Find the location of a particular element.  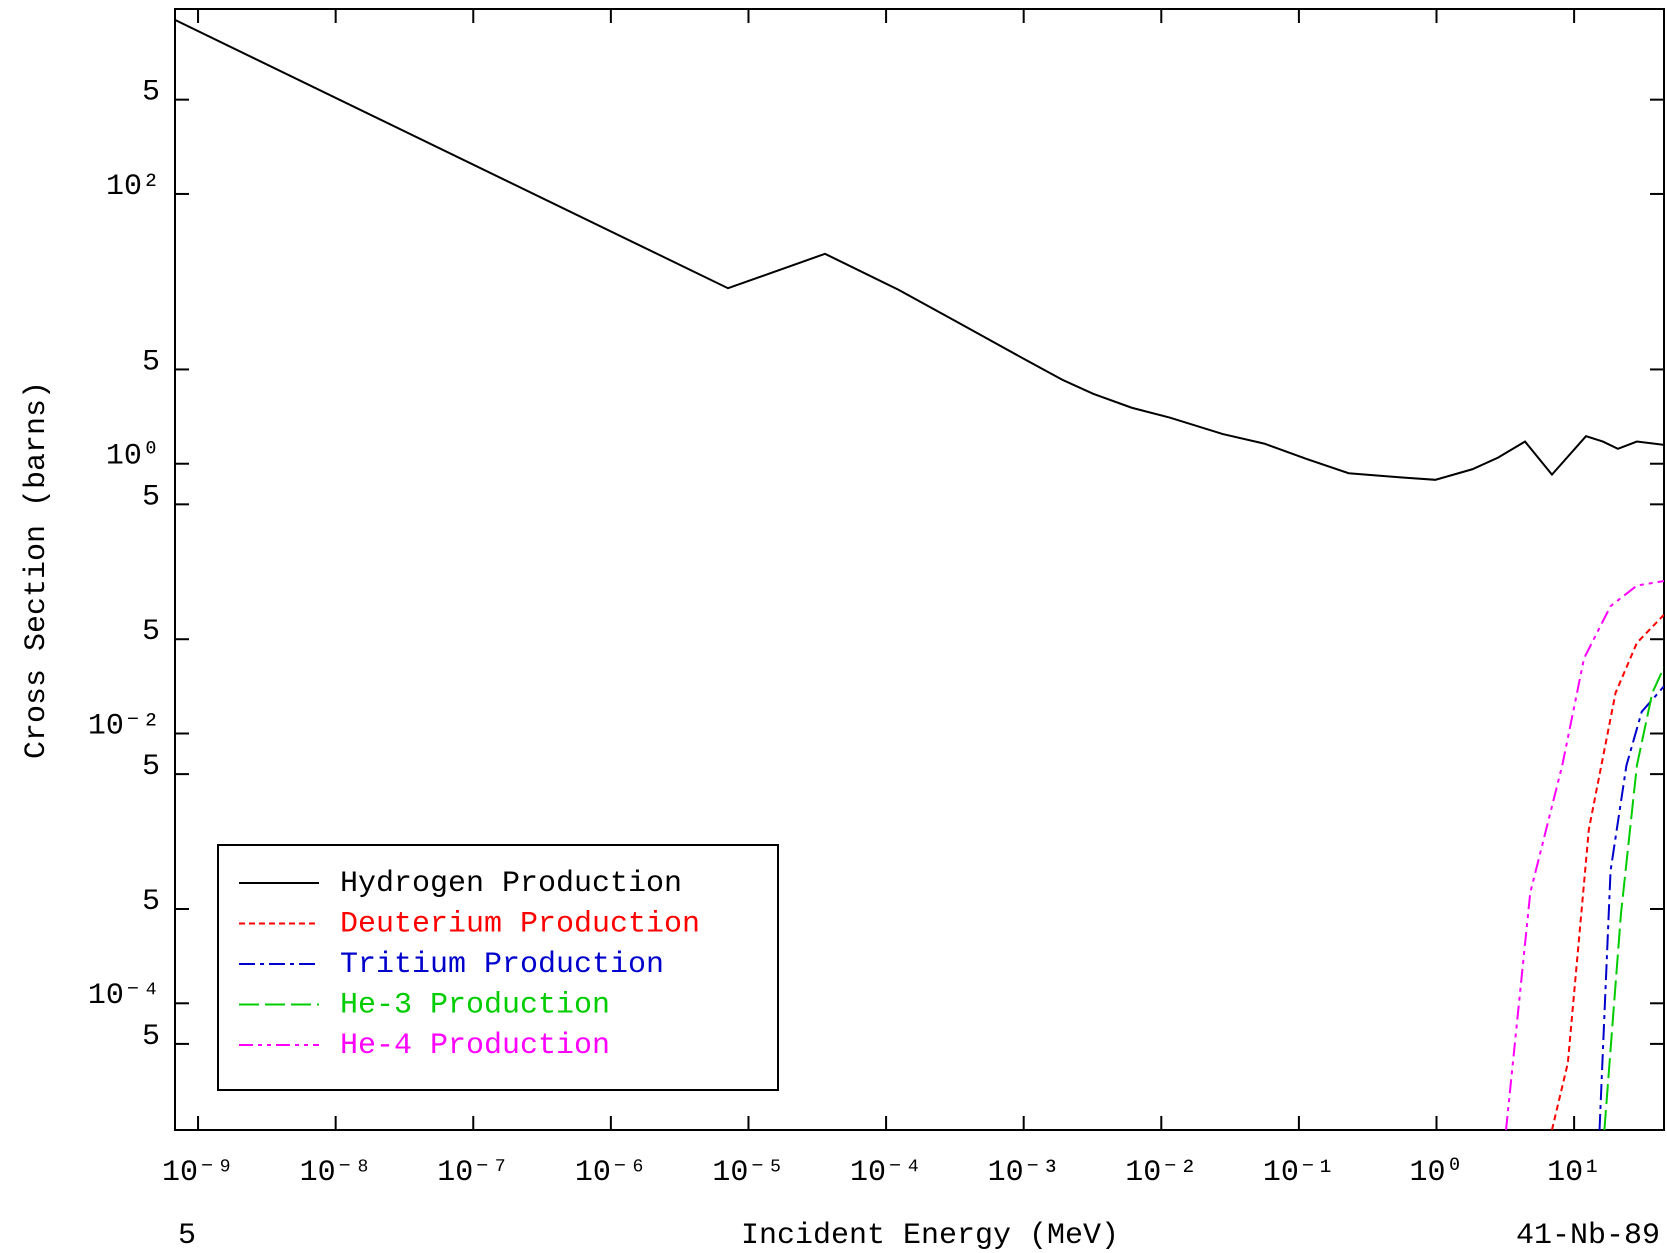

x-tick-label: 10⁻³ is located at coordinates (1024, 1173).